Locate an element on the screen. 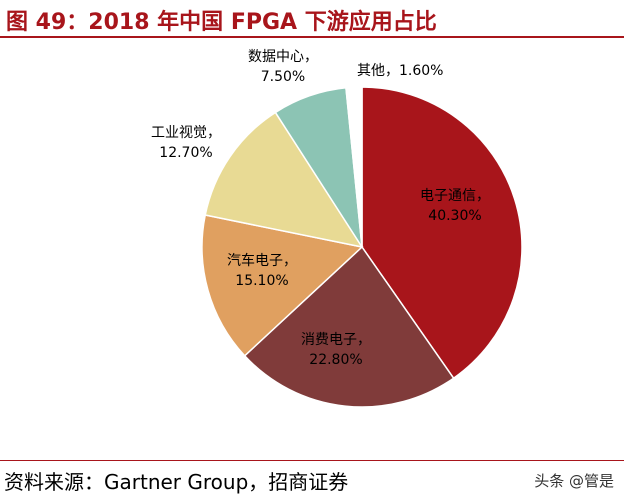 The width and height of the screenshot is (624, 498). title-divider is located at coordinates (312, 37).